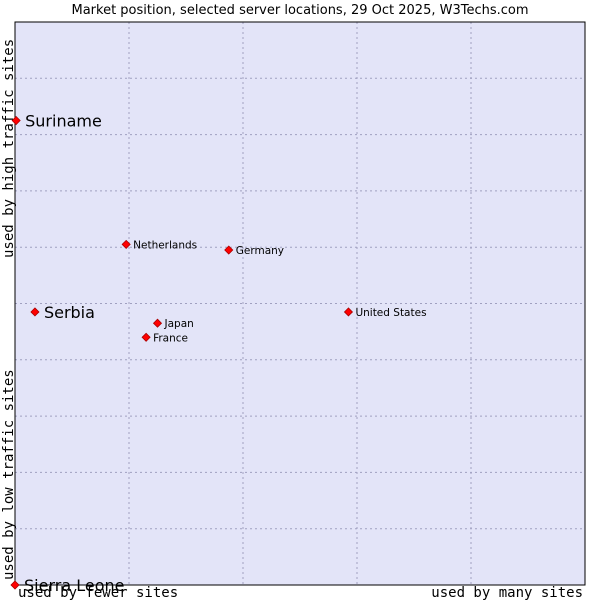 The height and width of the screenshot is (600, 600). Describe the element at coordinates (9, 474) in the screenshot. I see `y-axis-label-low: used by low traffic sites` at that location.